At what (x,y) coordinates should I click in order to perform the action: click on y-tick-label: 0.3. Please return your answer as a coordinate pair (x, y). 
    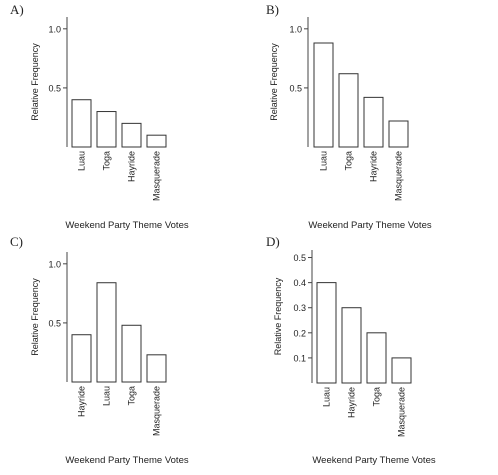
    Looking at the image, I should click on (299, 308).